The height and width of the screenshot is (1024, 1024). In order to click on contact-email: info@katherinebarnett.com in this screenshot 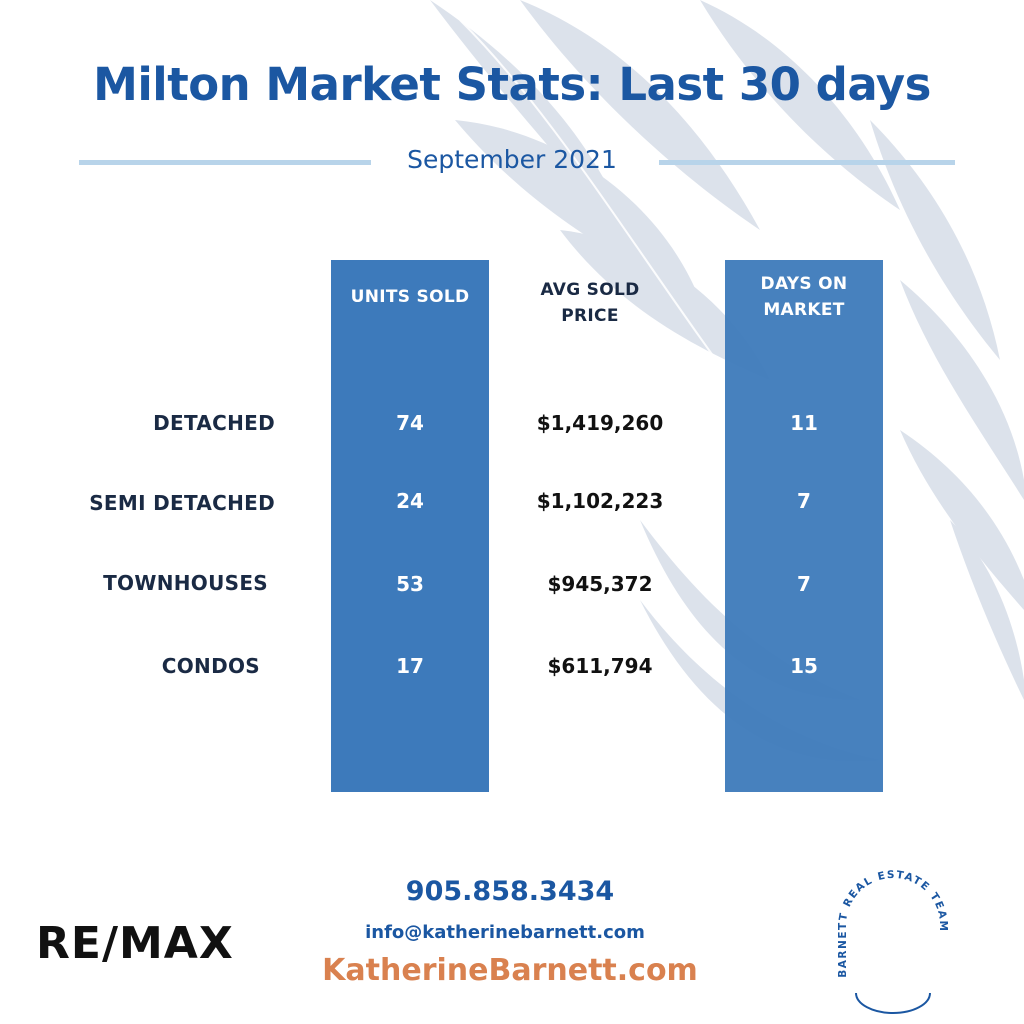, I will do `click(505, 932)`.